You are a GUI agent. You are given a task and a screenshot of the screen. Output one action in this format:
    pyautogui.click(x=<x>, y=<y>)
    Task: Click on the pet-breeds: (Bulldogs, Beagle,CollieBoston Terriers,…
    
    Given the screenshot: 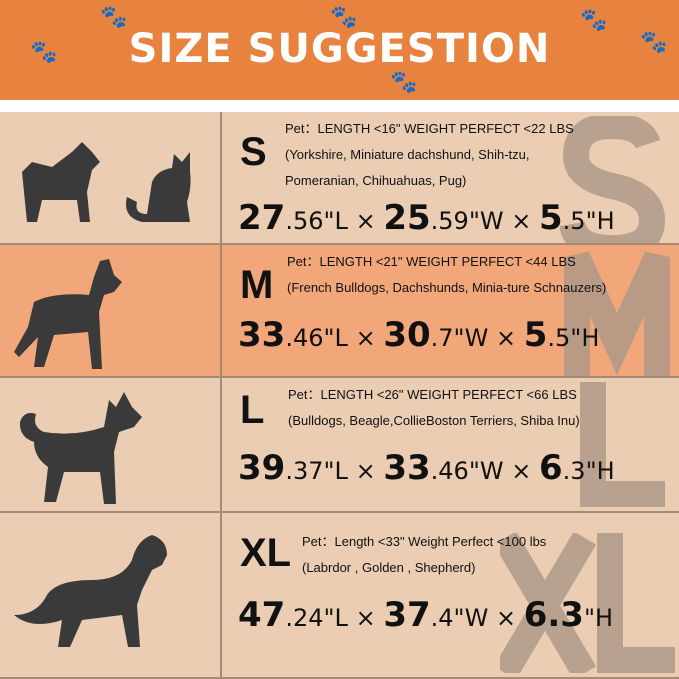 What is the action you would take?
    pyautogui.click(x=434, y=420)
    